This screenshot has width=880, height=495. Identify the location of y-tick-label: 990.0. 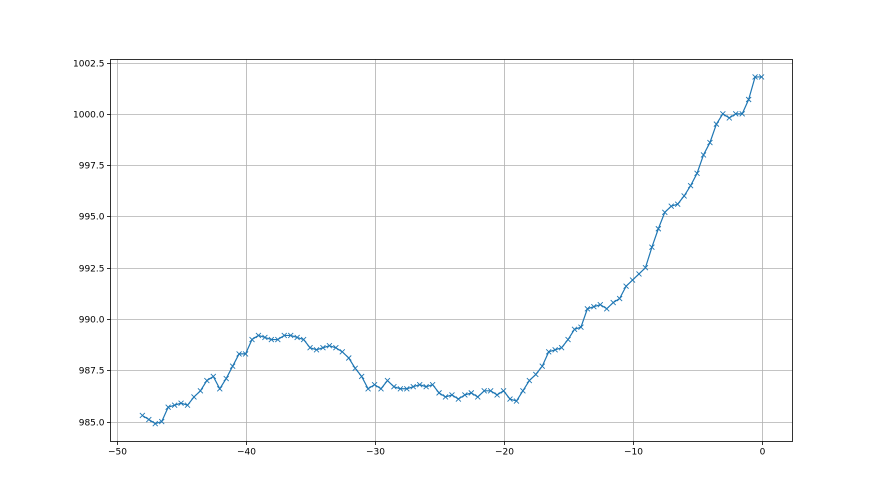
(92, 321).